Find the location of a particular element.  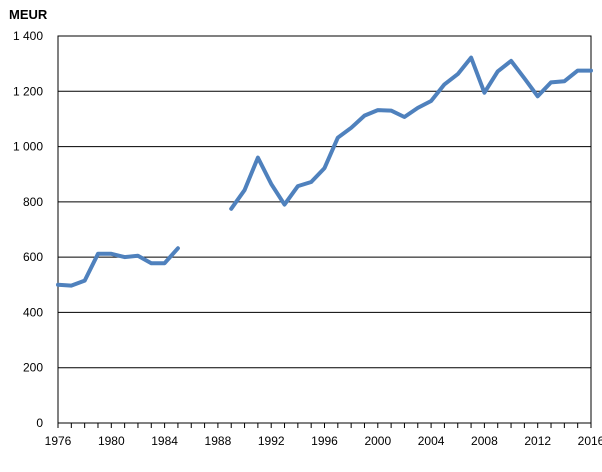

x-tick-label: 2000 is located at coordinates (377, 441).